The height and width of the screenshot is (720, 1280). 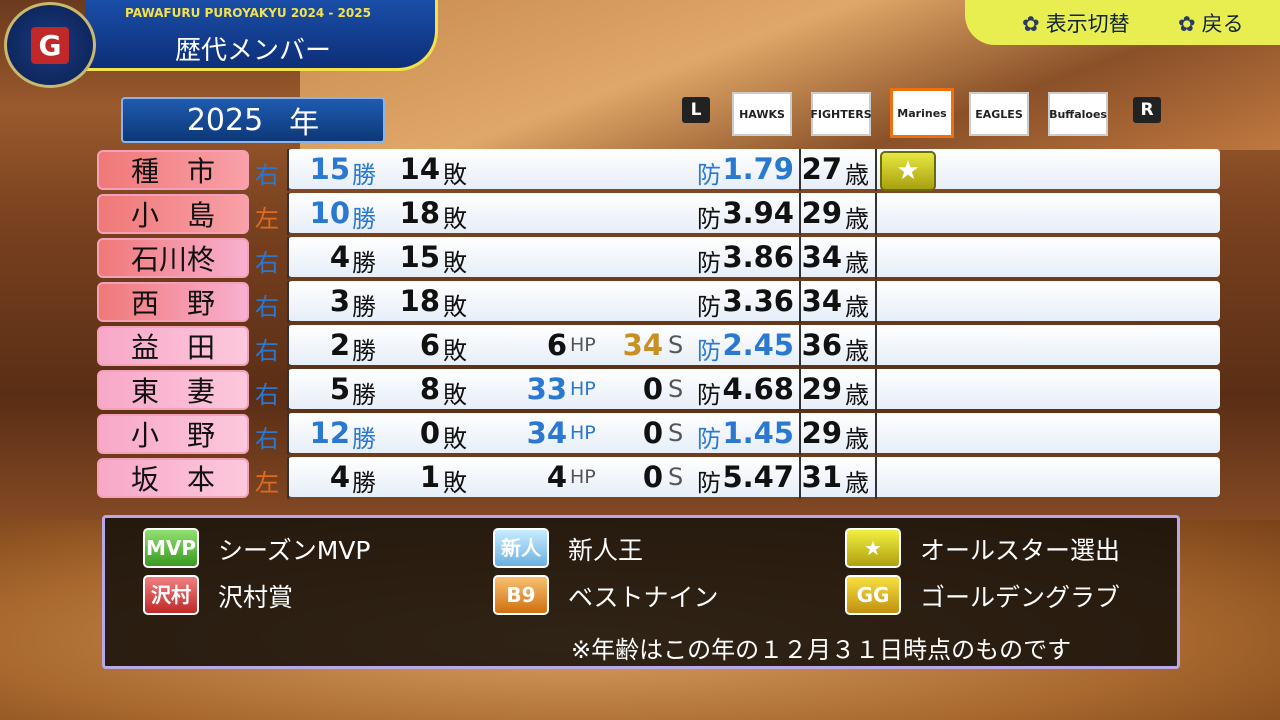 What do you see at coordinates (873, 548) in the screenshot?
I see `award-badge: ★` at bounding box center [873, 548].